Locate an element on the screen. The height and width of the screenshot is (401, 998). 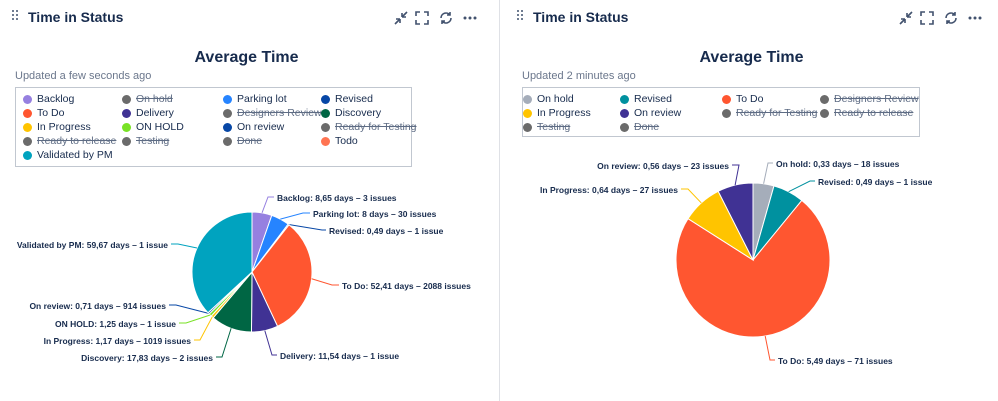
legend-label: Discovery is located at coordinates (358, 113).